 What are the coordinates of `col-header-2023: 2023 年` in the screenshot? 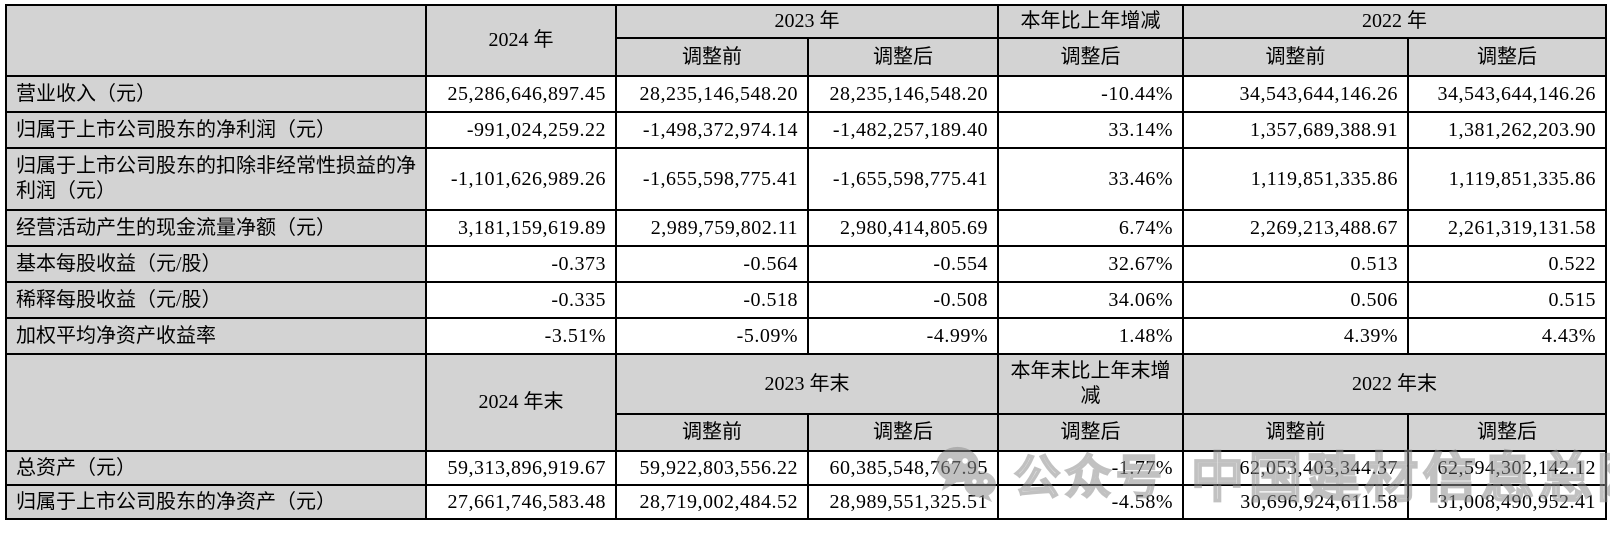 It's located at (807, 21).